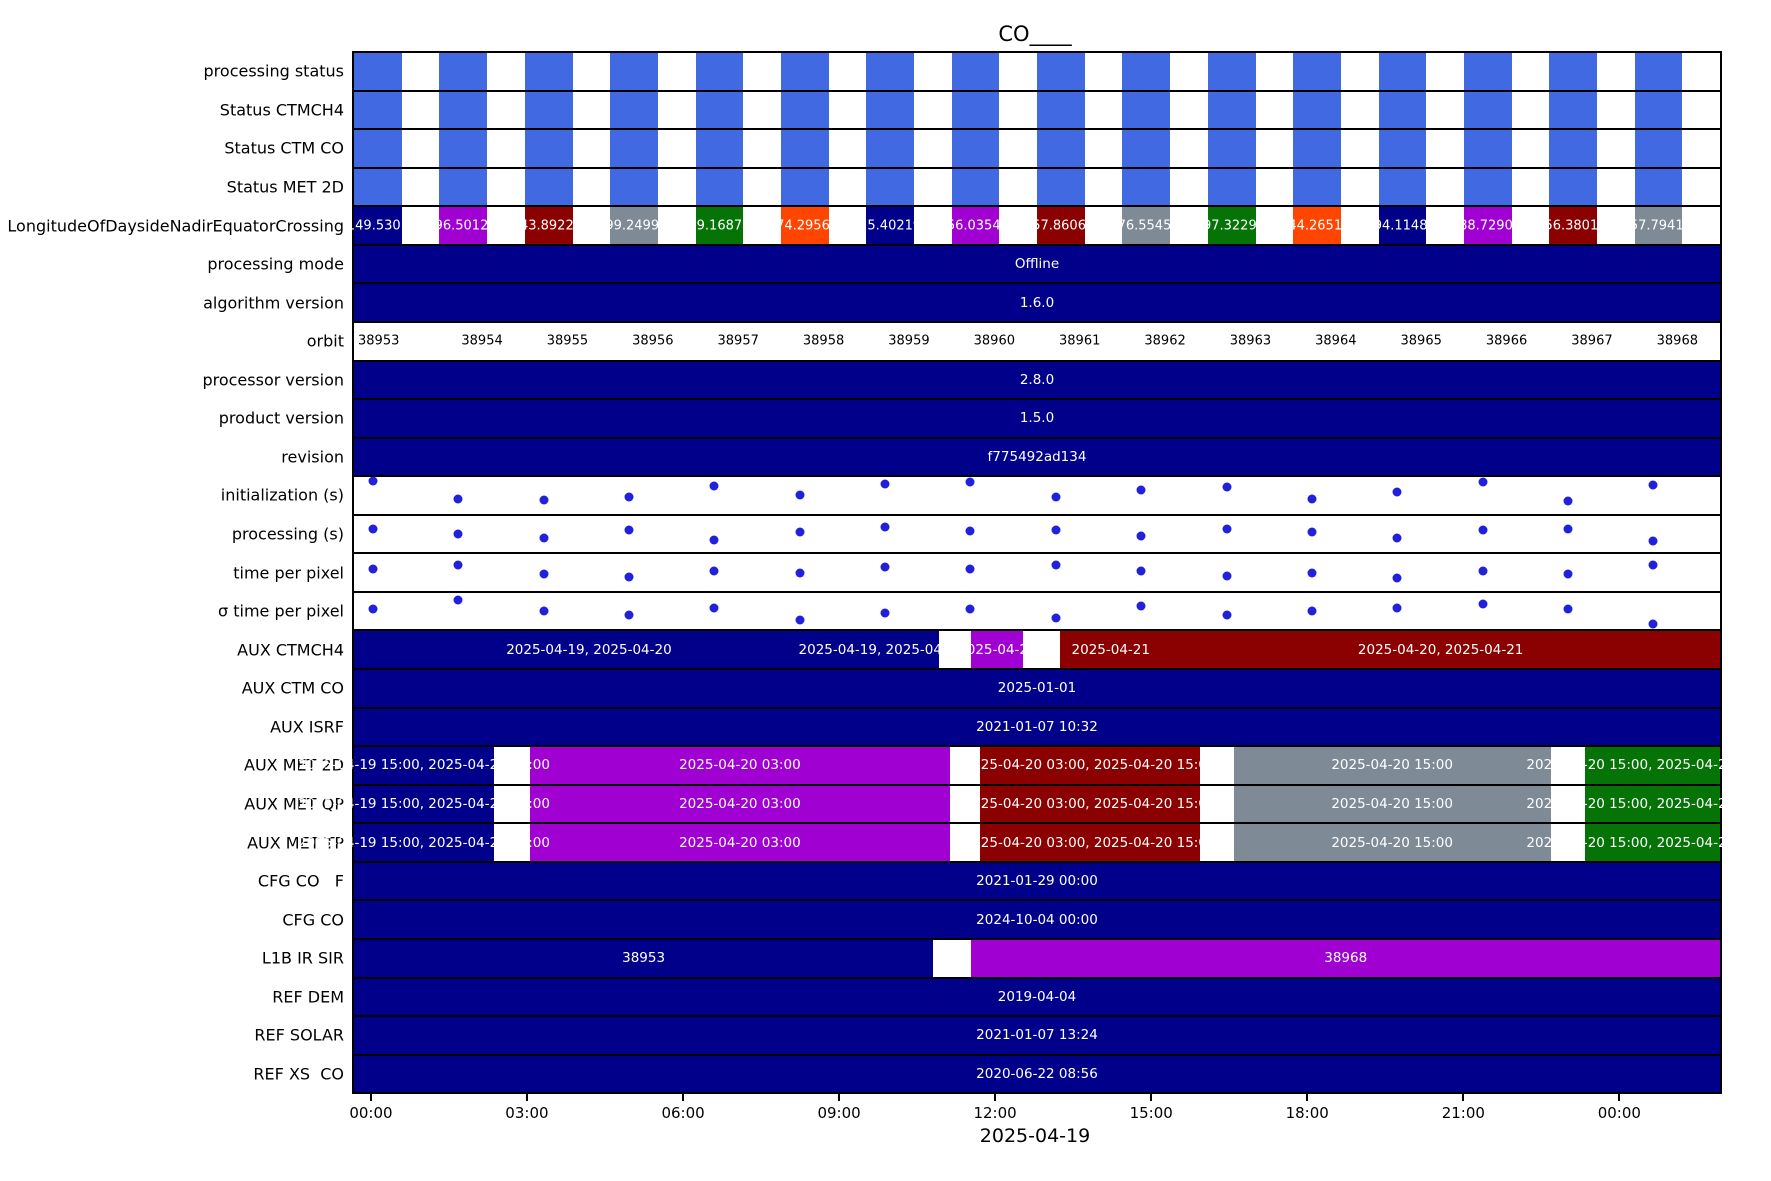 The height and width of the screenshot is (1181, 1771). What do you see at coordinates (1089, 842) in the screenshot?
I see `segment-label: 2025-04-20 03:00, 2025-04-20 15:00` at bounding box center [1089, 842].